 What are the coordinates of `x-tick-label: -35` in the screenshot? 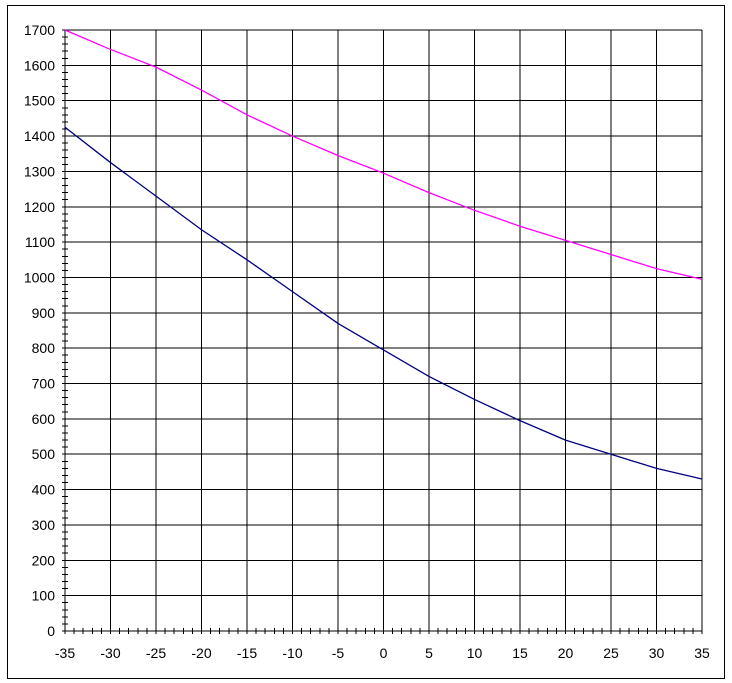 It's located at (65, 653).